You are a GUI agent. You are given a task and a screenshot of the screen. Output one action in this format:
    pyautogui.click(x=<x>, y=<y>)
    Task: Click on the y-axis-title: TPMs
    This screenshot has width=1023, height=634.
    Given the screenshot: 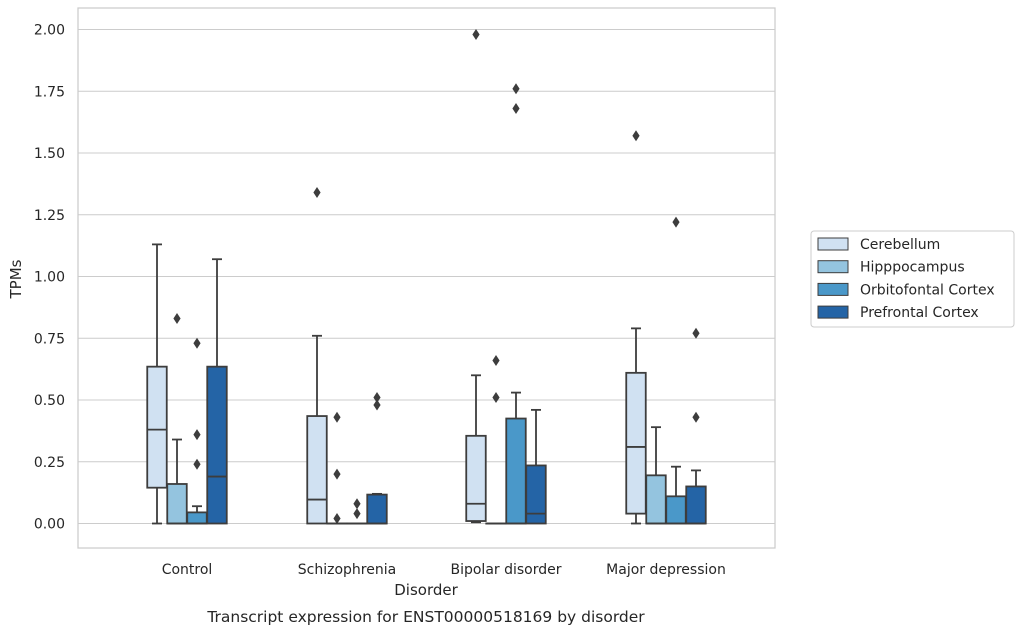 What is the action you would take?
    pyautogui.click(x=16, y=279)
    